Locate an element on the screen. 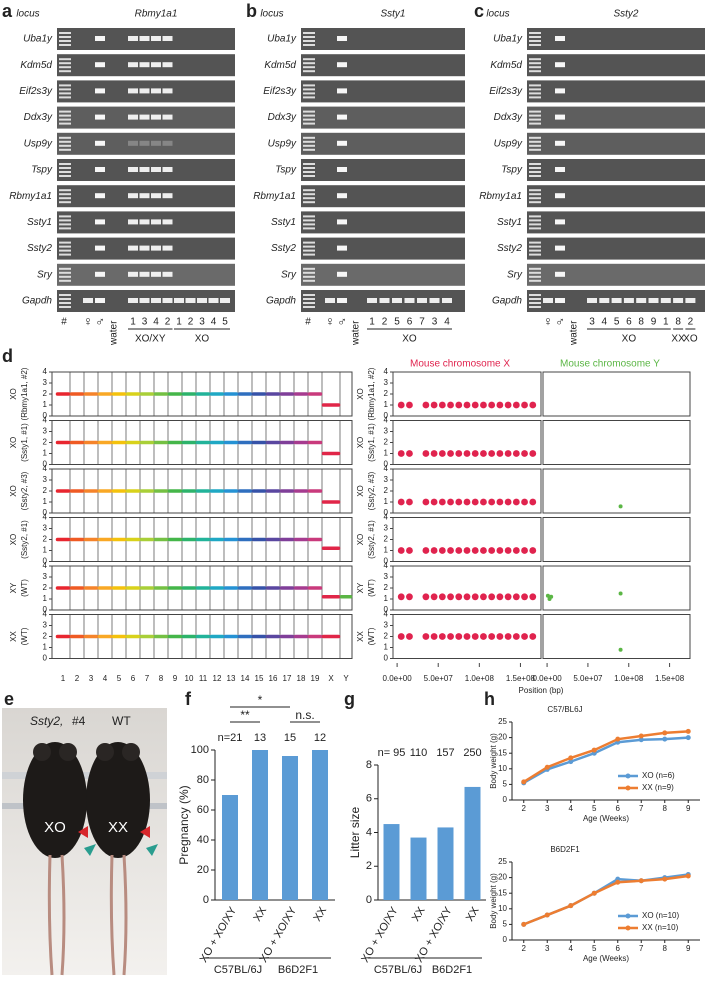 The height and width of the screenshot is (981, 708). y-tick-label: 60 is located at coordinates (203, 810).